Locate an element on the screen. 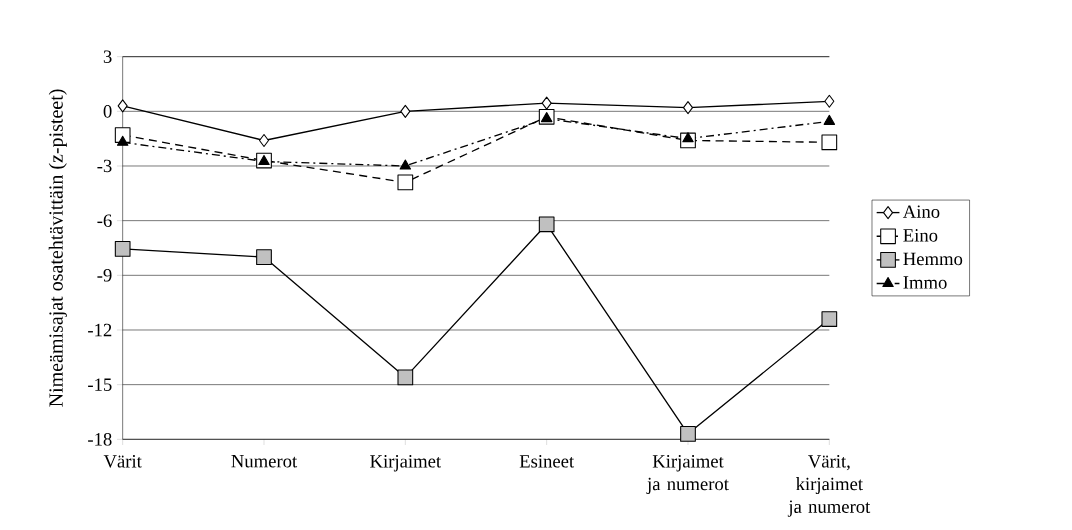 The image size is (1072, 530). y-tick-label: -18 is located at coordinates (100, 439).